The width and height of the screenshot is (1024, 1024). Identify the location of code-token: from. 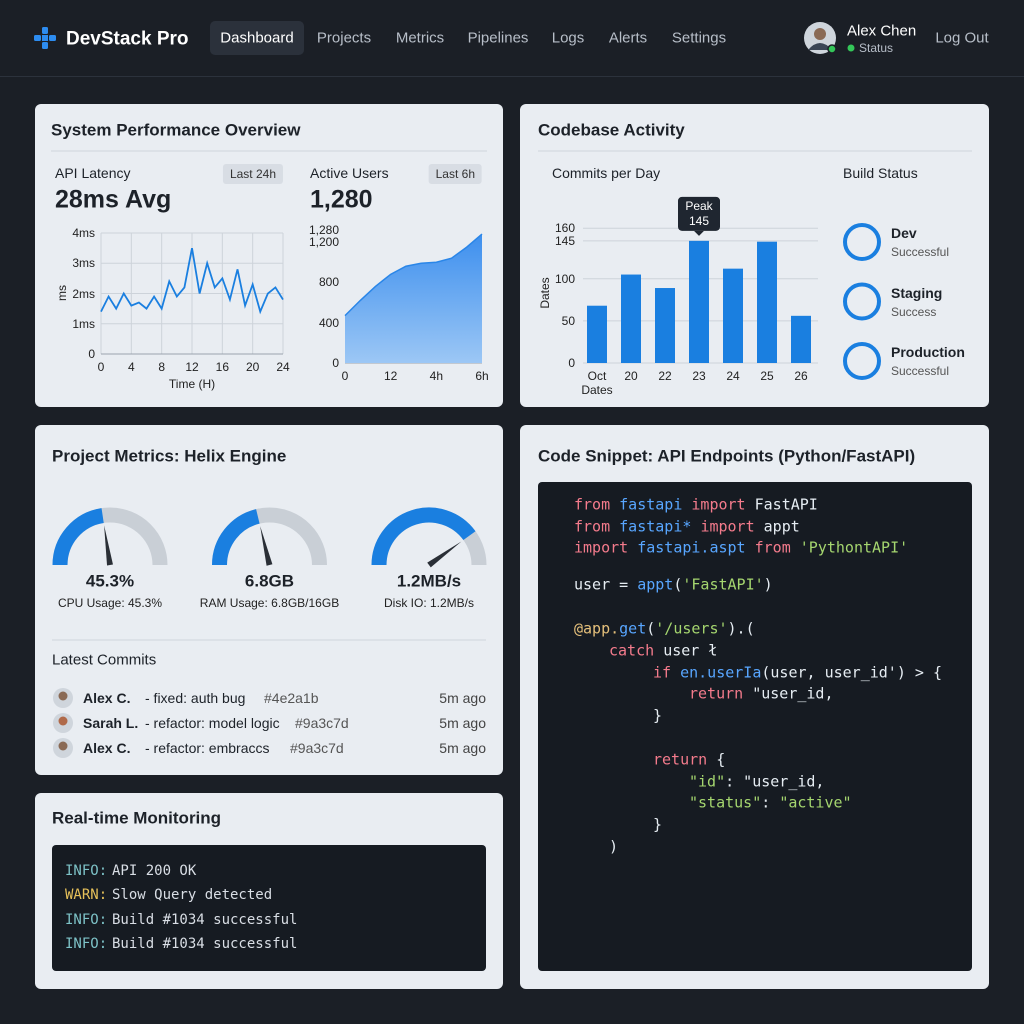
(777, 547).